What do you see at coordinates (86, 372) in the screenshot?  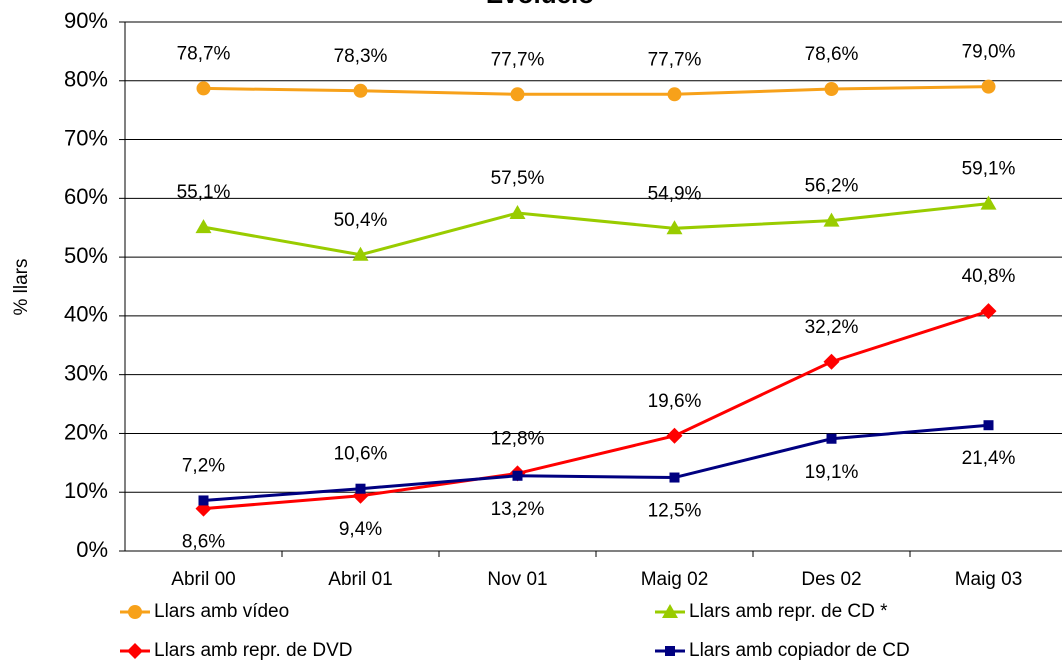 I see `y-tick-label: 30%` at bounding box center [86, 372].